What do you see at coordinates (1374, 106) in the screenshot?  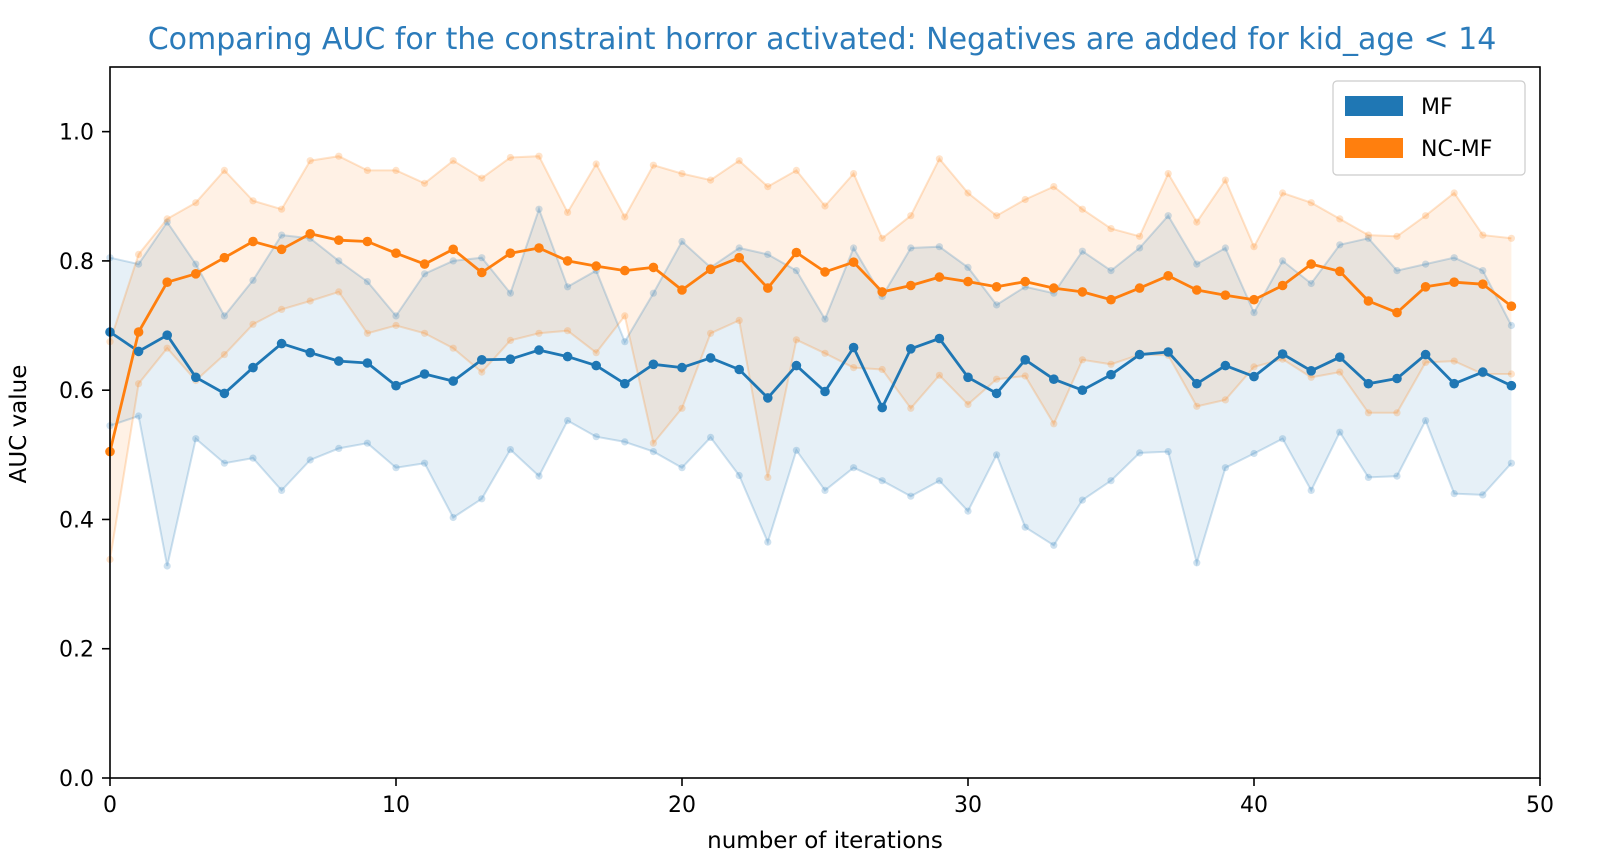 I see `legend-swatch-mf` at bounding box center [1374, 106].